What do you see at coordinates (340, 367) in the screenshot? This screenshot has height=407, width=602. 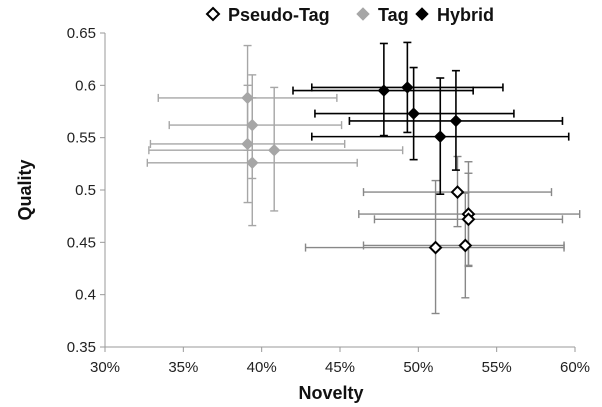 I see `x-tick-label: 45%` at bounding box center [340, 367].